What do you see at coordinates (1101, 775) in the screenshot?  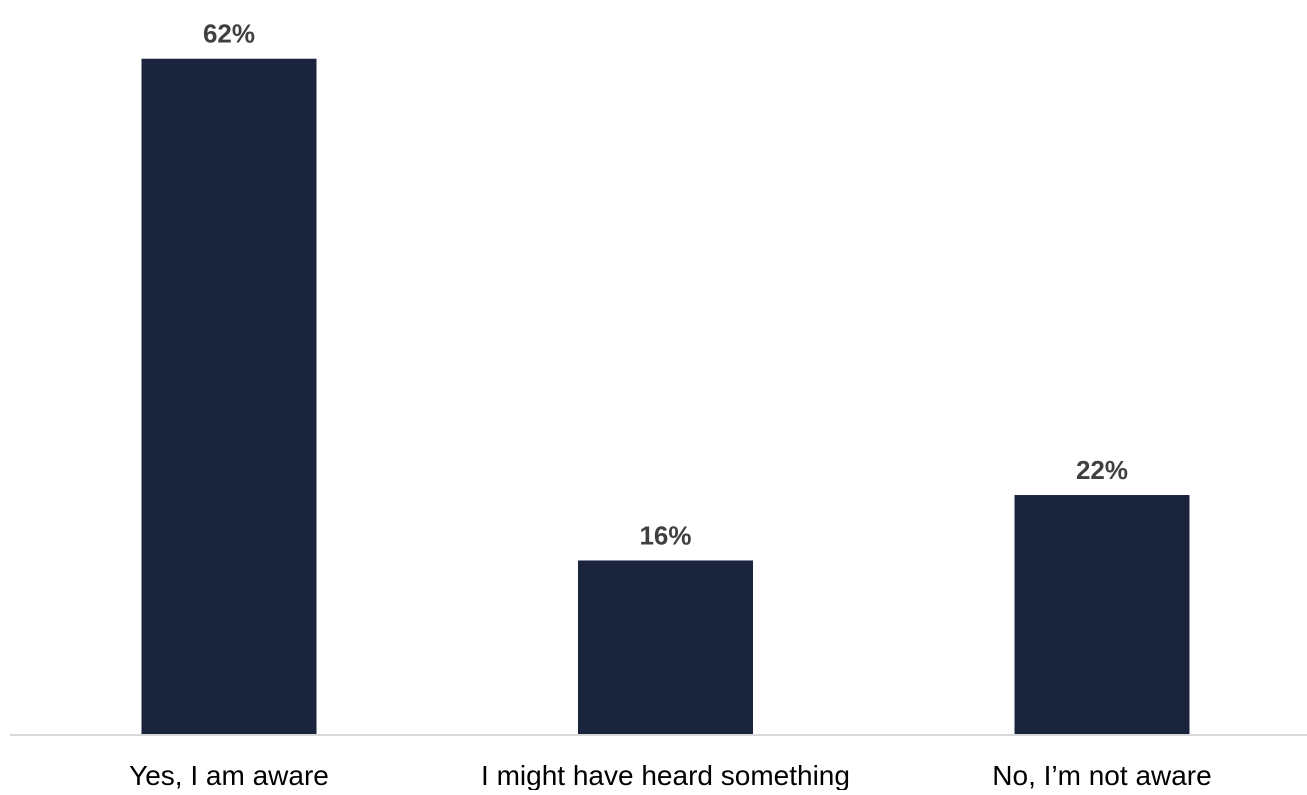 I see `category-label-3: No, I’m not aware` at bounding box center [1101, 775].